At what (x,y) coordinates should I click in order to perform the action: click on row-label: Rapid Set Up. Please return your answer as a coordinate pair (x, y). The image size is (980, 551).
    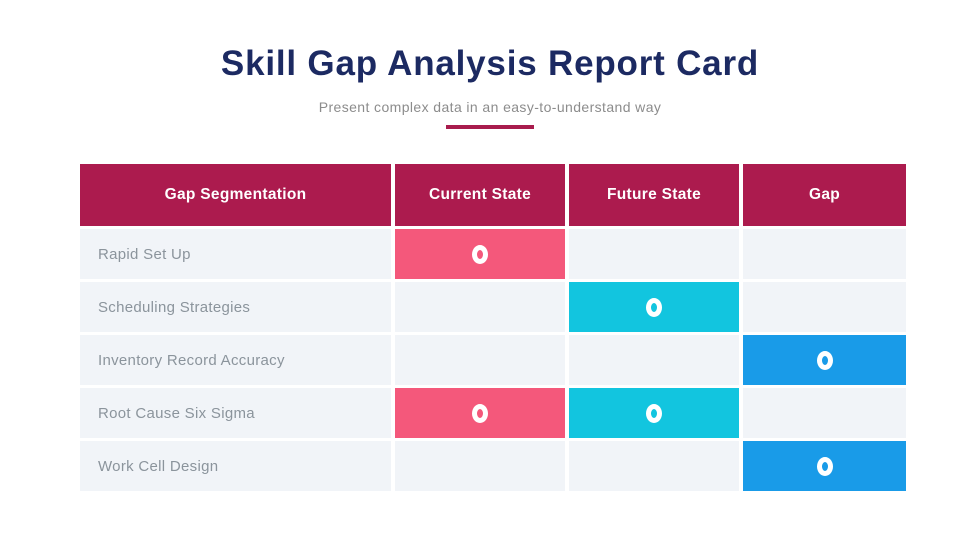
    Looking at the image, I should click on (235, 254).